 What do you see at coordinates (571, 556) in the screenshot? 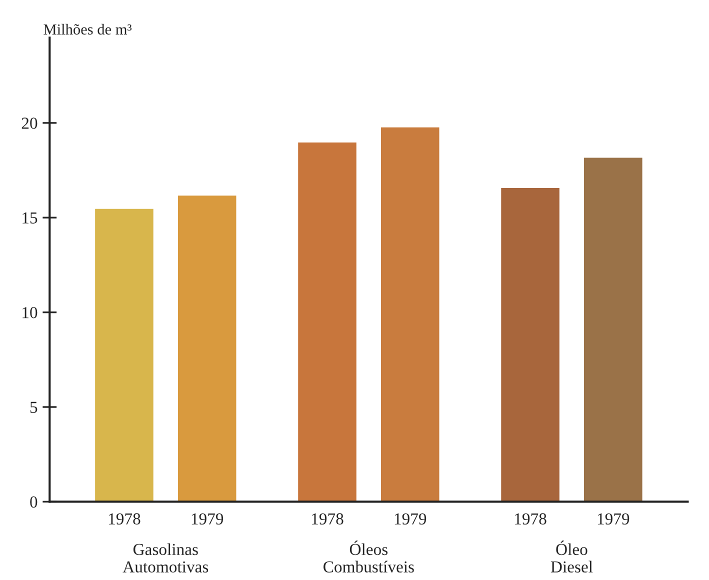
I see `text: Óleo Diesel` at bounding box center [571, 556].